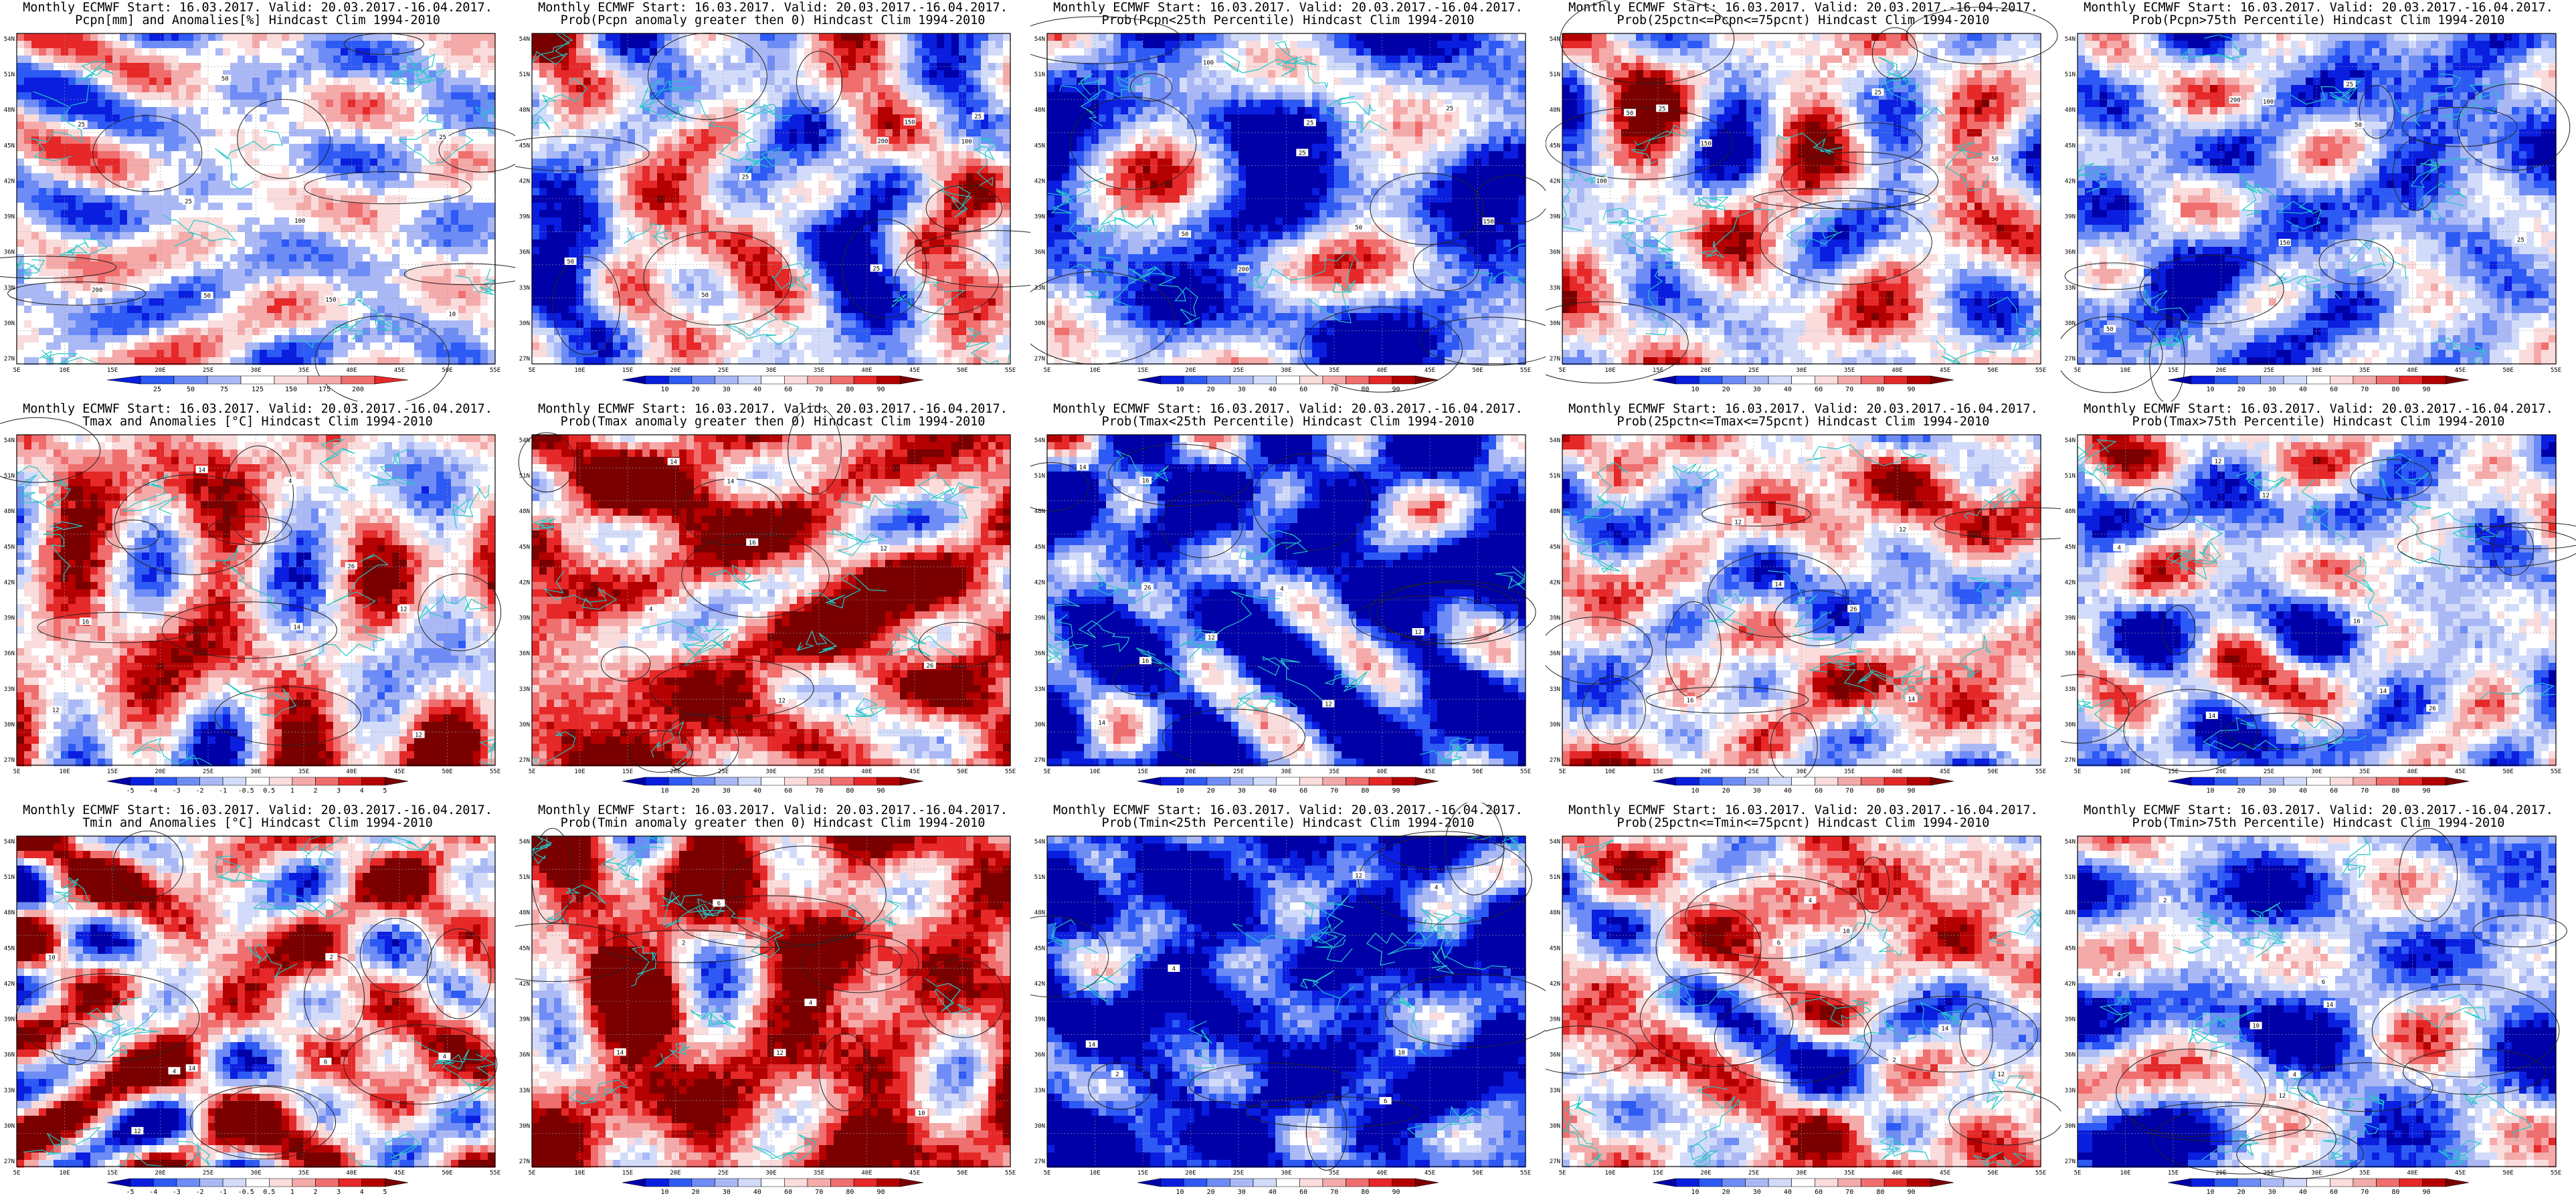  What do you see at coordinates (269, 1192) in the screenshot?
I see `colorbar-tick-label: 0.5` at bounding box center [269, 1192].